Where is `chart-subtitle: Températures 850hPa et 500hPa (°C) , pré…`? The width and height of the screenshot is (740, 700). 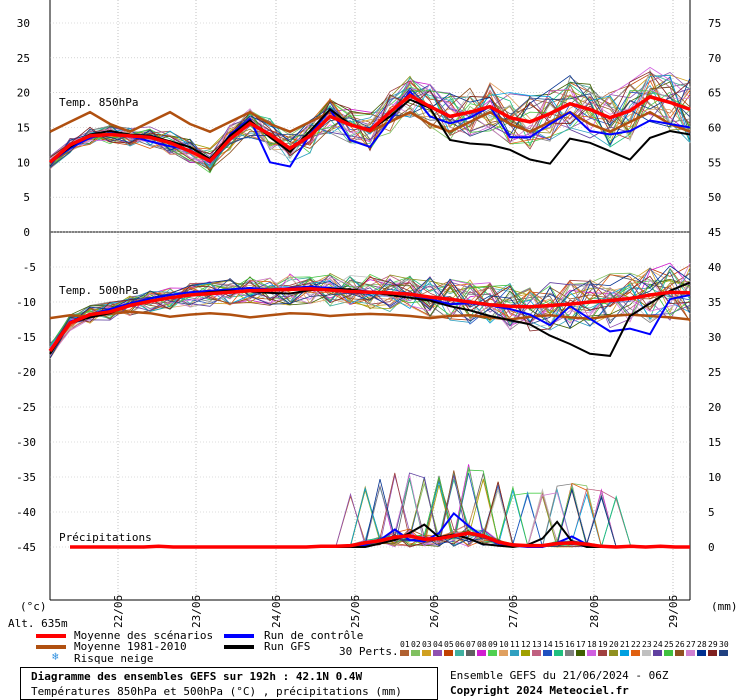
chart-subtitle: Températures 850hPa et 500hPa (°C) , pré… is located at coordinates (216, 691).